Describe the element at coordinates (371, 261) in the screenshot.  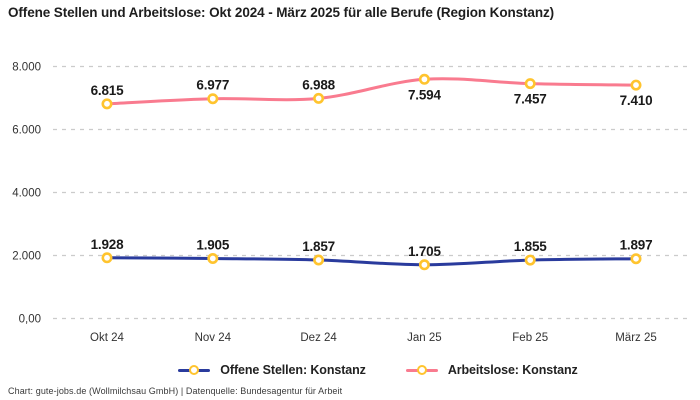
I see `series-line-offene-stellen` at that location.